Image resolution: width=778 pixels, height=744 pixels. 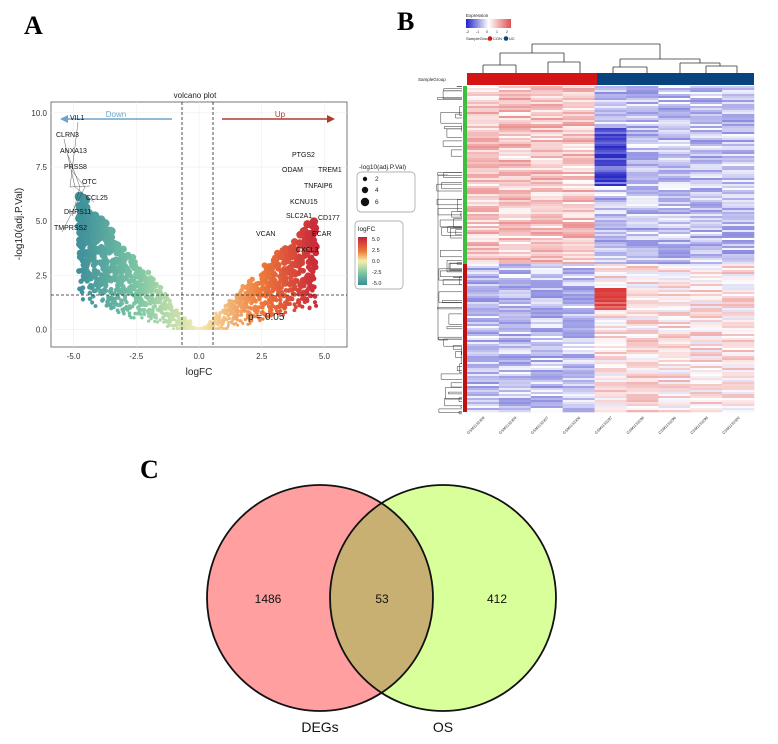 I want to click on gene-label: DHRS11, so click(x=77, y=212).